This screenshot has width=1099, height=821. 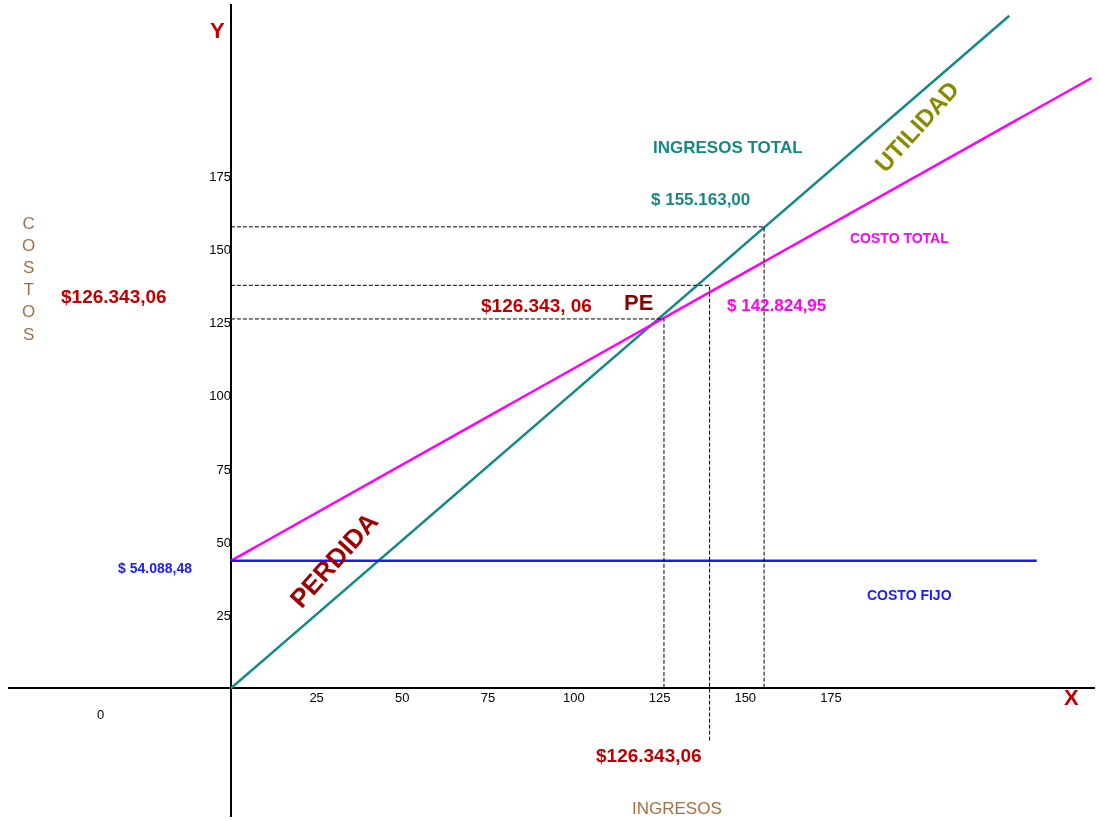 I want to click on annotation: $ 54.088,48, so click(x=155, y=568).